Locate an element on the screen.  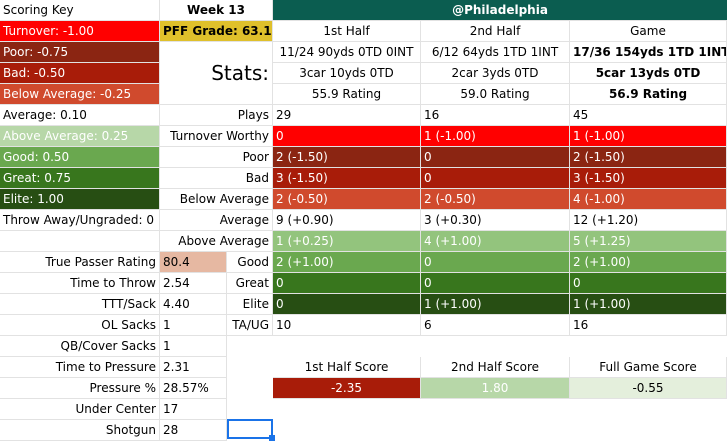
stat-rating-game: 56.9 Rating is located at coordinates (648, 94).